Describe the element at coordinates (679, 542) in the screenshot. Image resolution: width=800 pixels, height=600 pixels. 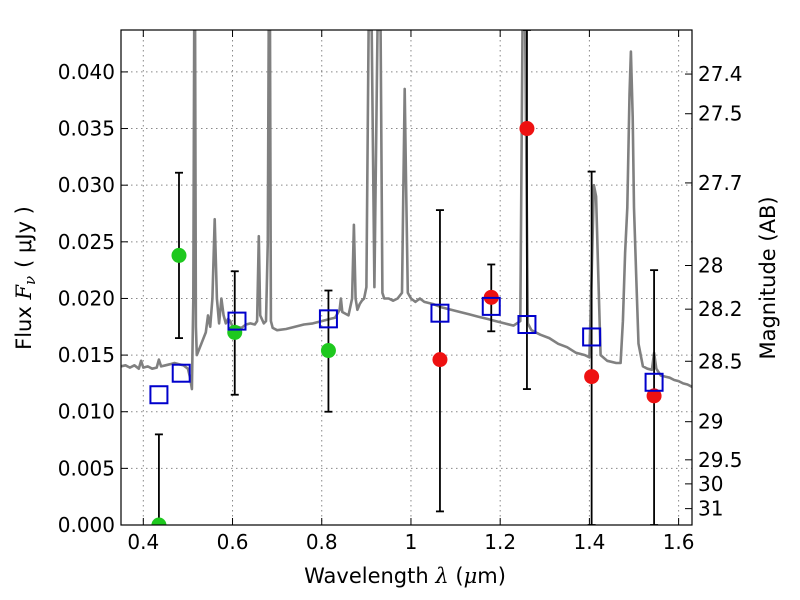
I see `x-tick-label: 1.6` at that location.